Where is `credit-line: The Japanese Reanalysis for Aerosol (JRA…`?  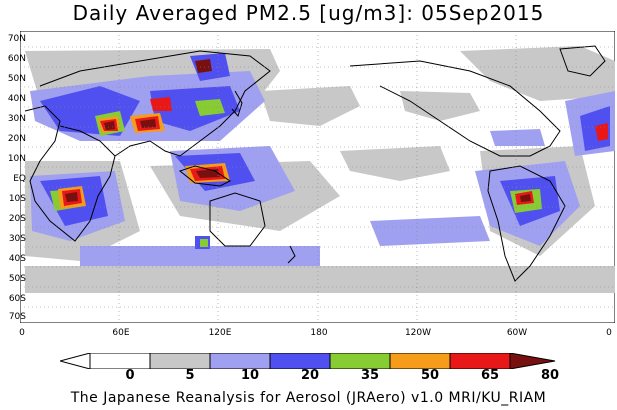
credit-line: The Japanese Reanalysis for Aerosol (JRA… is located at coordinates (308, 398).